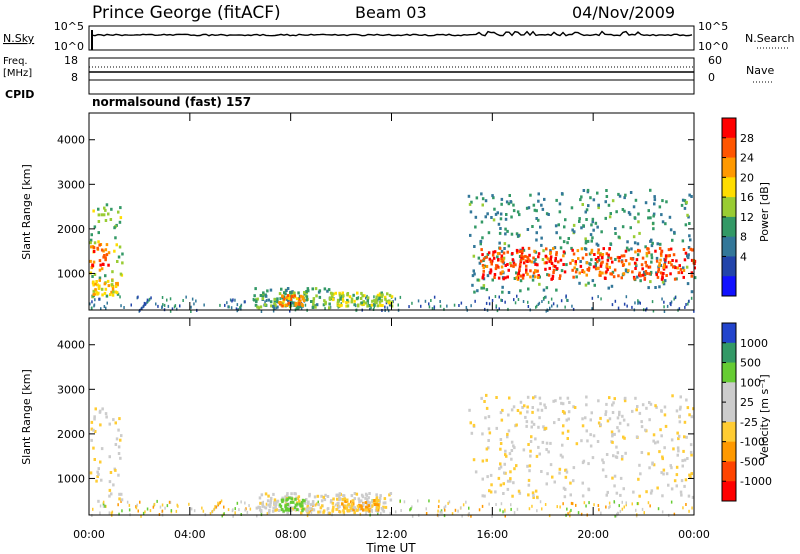  Describe the element at coordinates (729, 412) in the screenshot. I see `colorbar-frame` at that location.